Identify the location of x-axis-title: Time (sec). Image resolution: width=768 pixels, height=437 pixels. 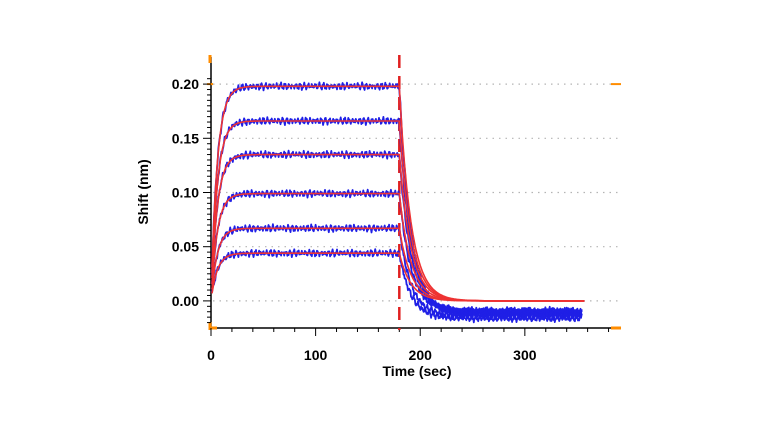
(417, 371).